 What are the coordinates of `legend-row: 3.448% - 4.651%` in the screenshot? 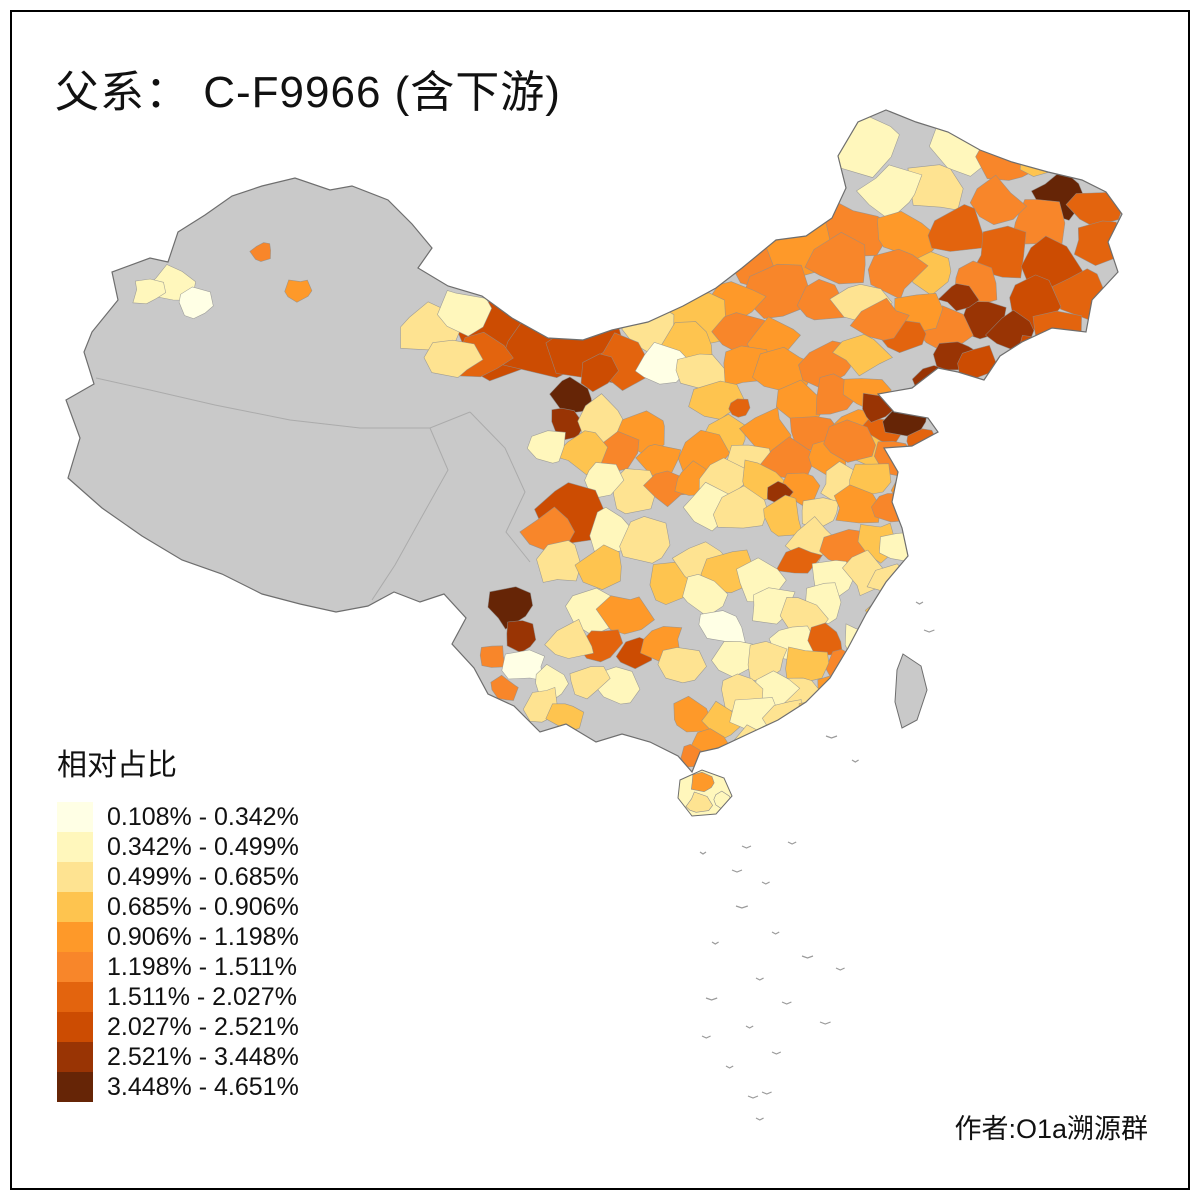 It's located at (178, 1087).